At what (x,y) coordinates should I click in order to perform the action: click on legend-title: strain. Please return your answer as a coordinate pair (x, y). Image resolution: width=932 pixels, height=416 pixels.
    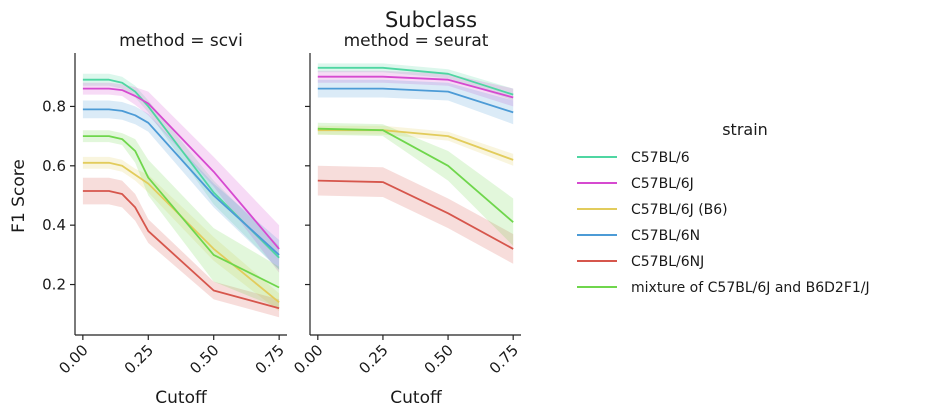
    Looking at the image, I should click on (745, 129).